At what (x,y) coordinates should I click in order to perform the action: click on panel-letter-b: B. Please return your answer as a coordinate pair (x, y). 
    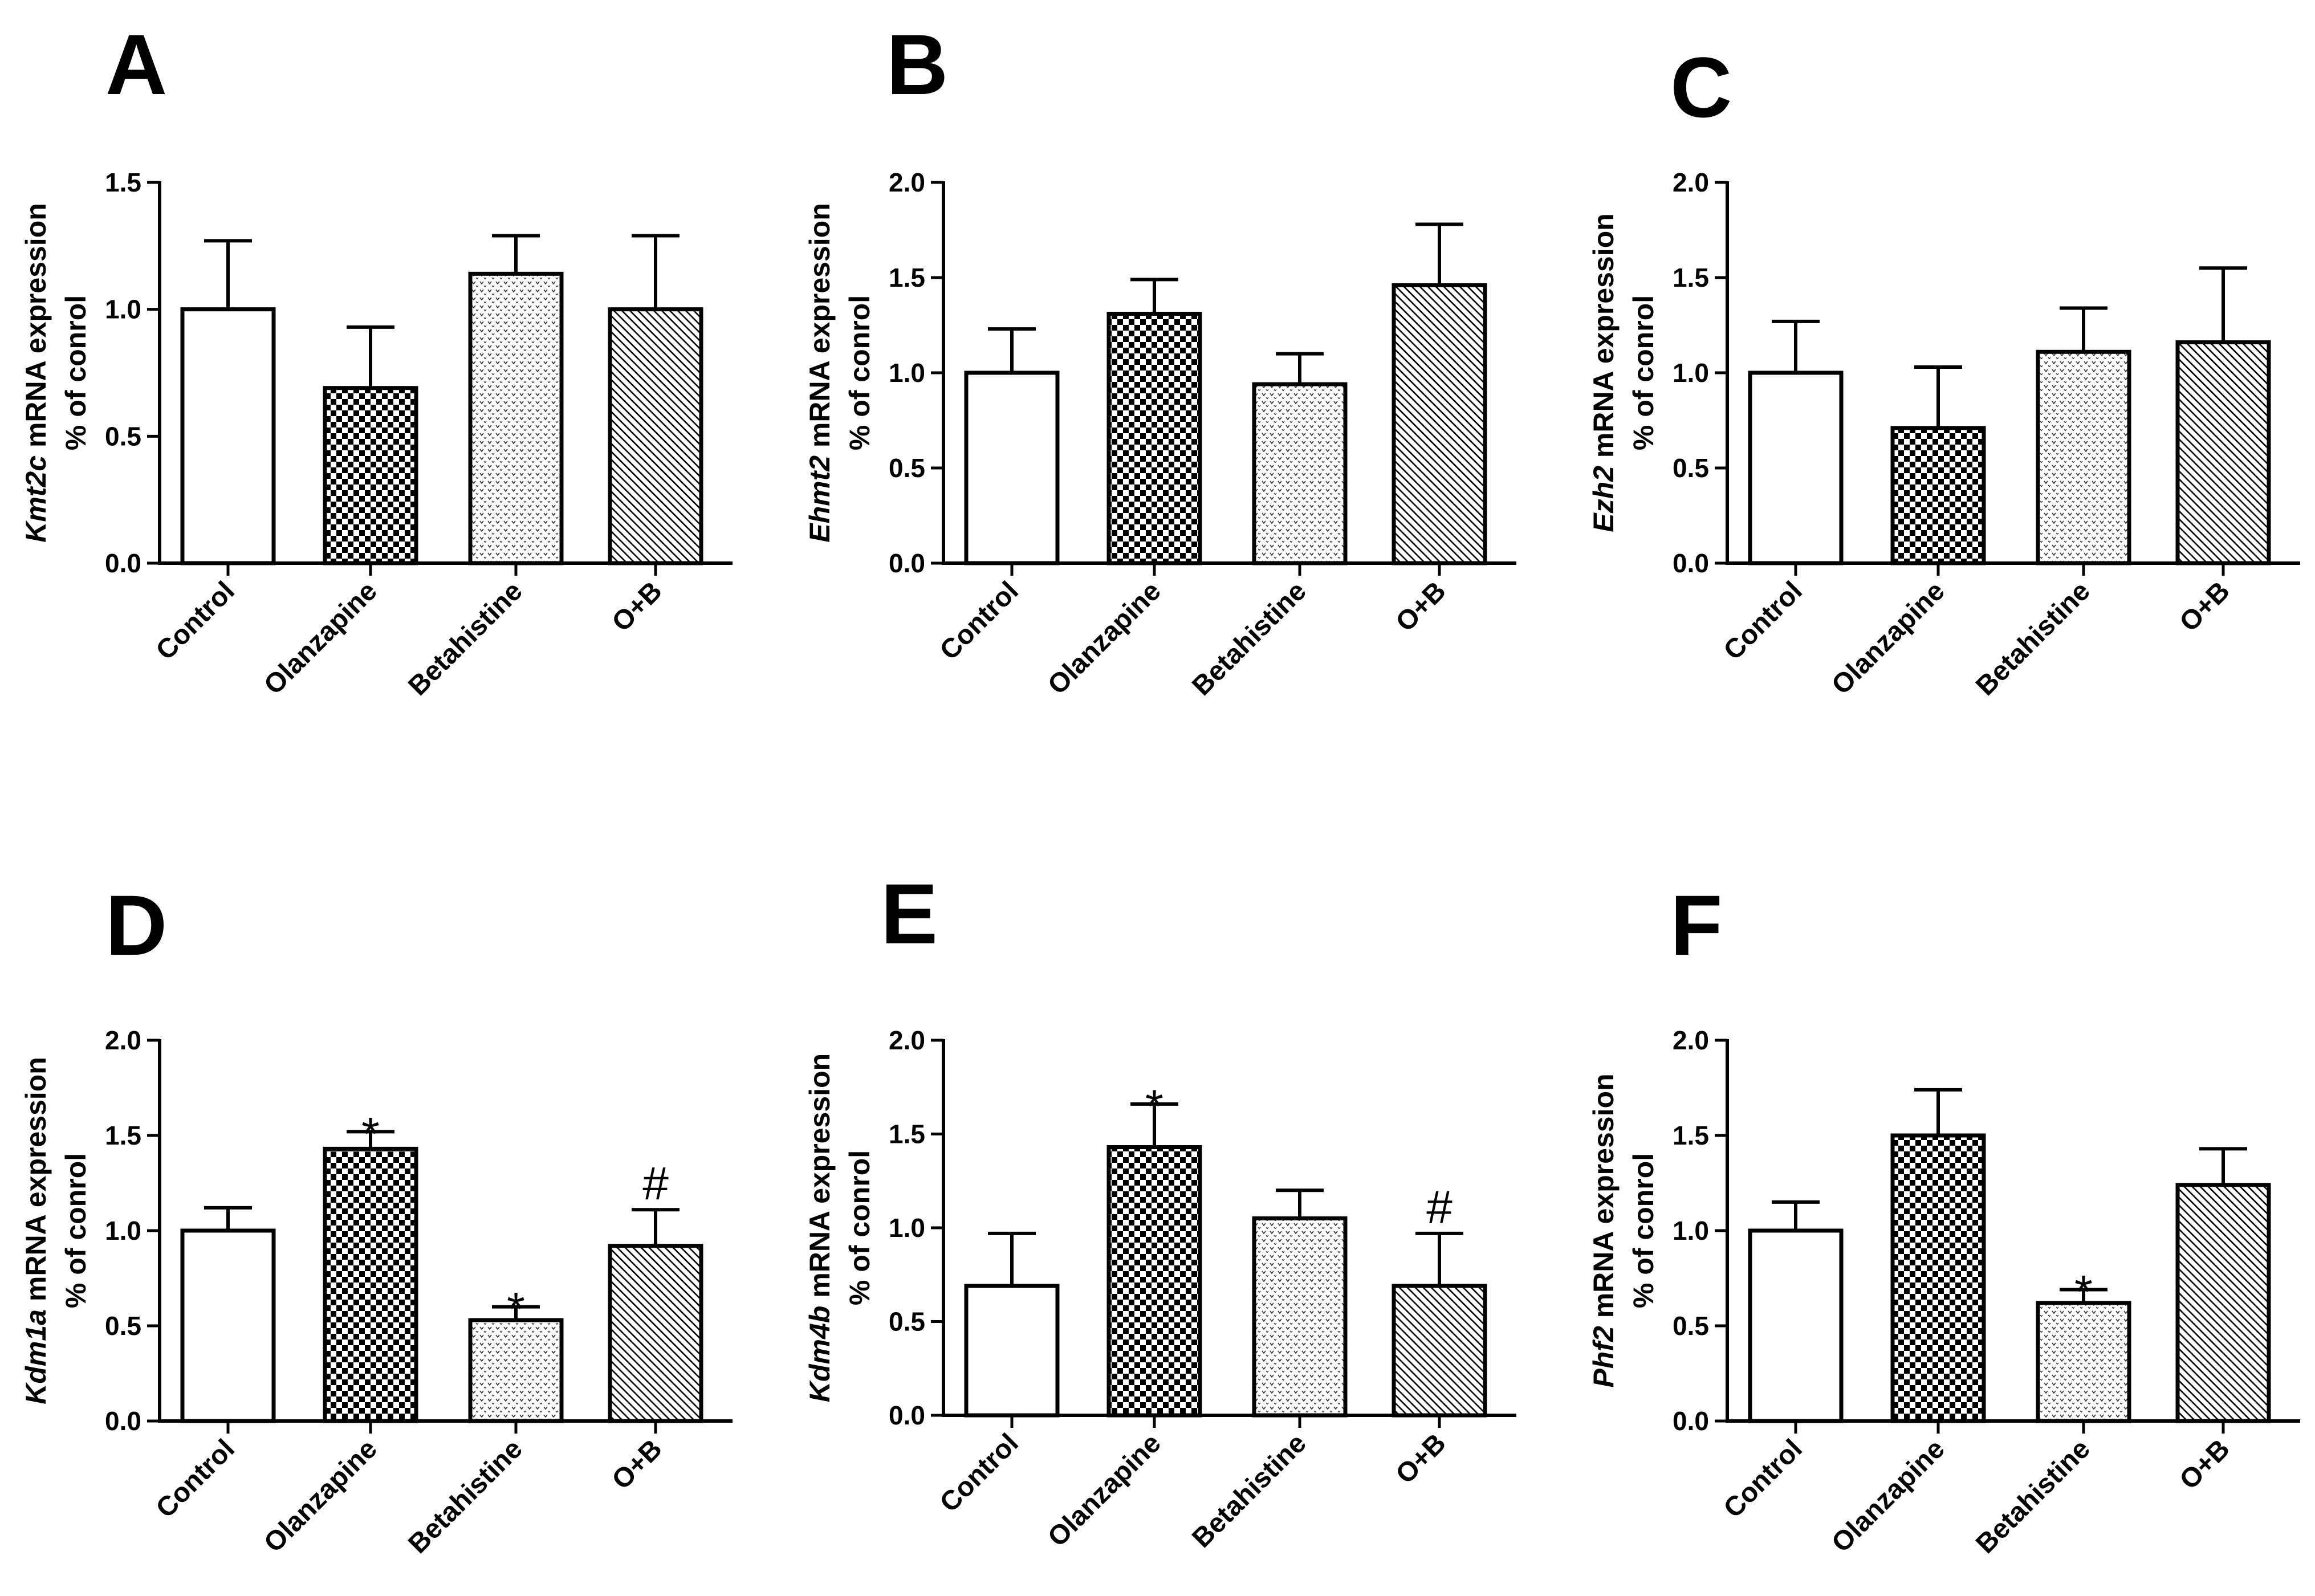
    Looking at the image, I should click on (917, 64).